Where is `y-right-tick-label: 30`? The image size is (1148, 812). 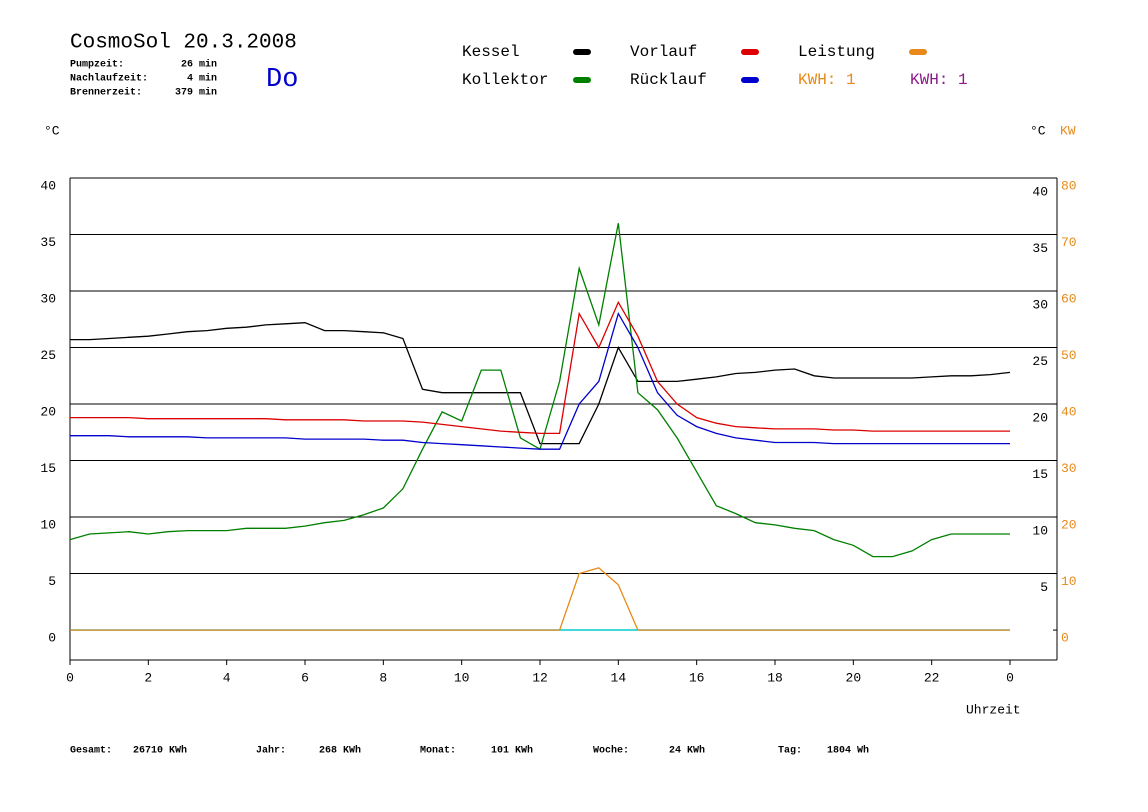
y-right-tick-label: 30 is located at coordinates (1040, 304).